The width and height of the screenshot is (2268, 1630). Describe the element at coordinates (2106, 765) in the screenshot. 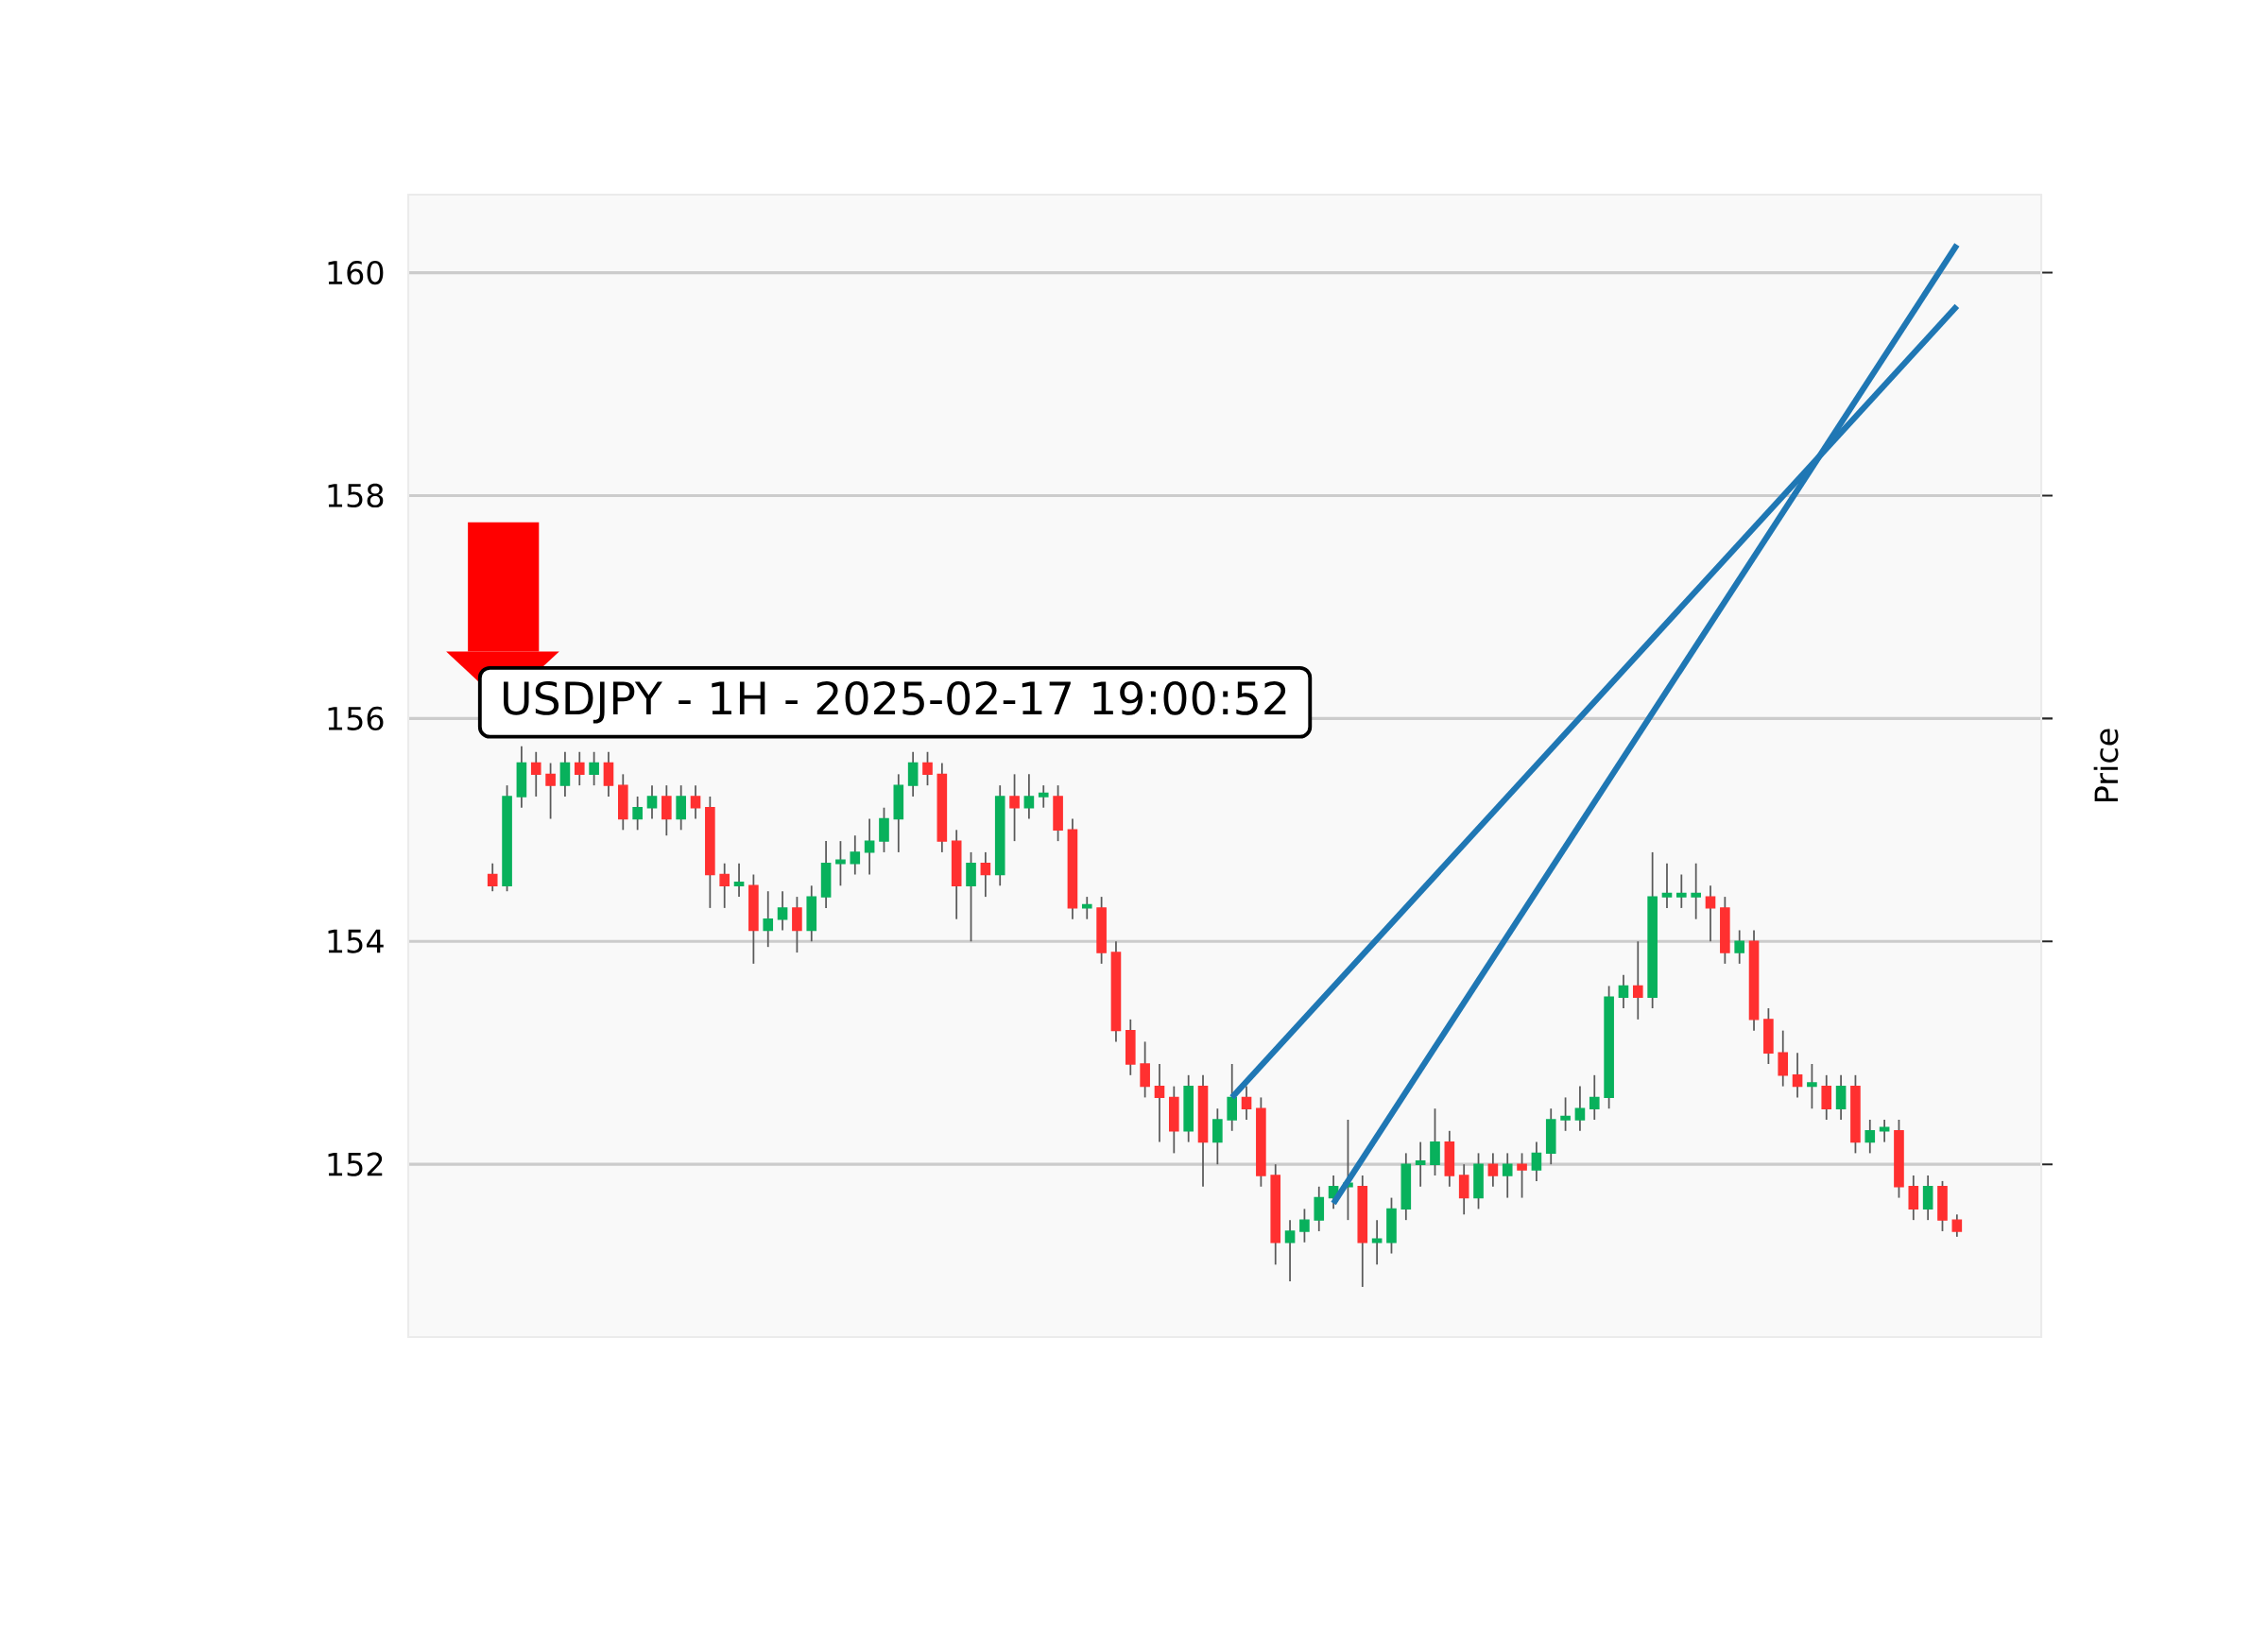

I see `y-axis-title: Price` at that location.